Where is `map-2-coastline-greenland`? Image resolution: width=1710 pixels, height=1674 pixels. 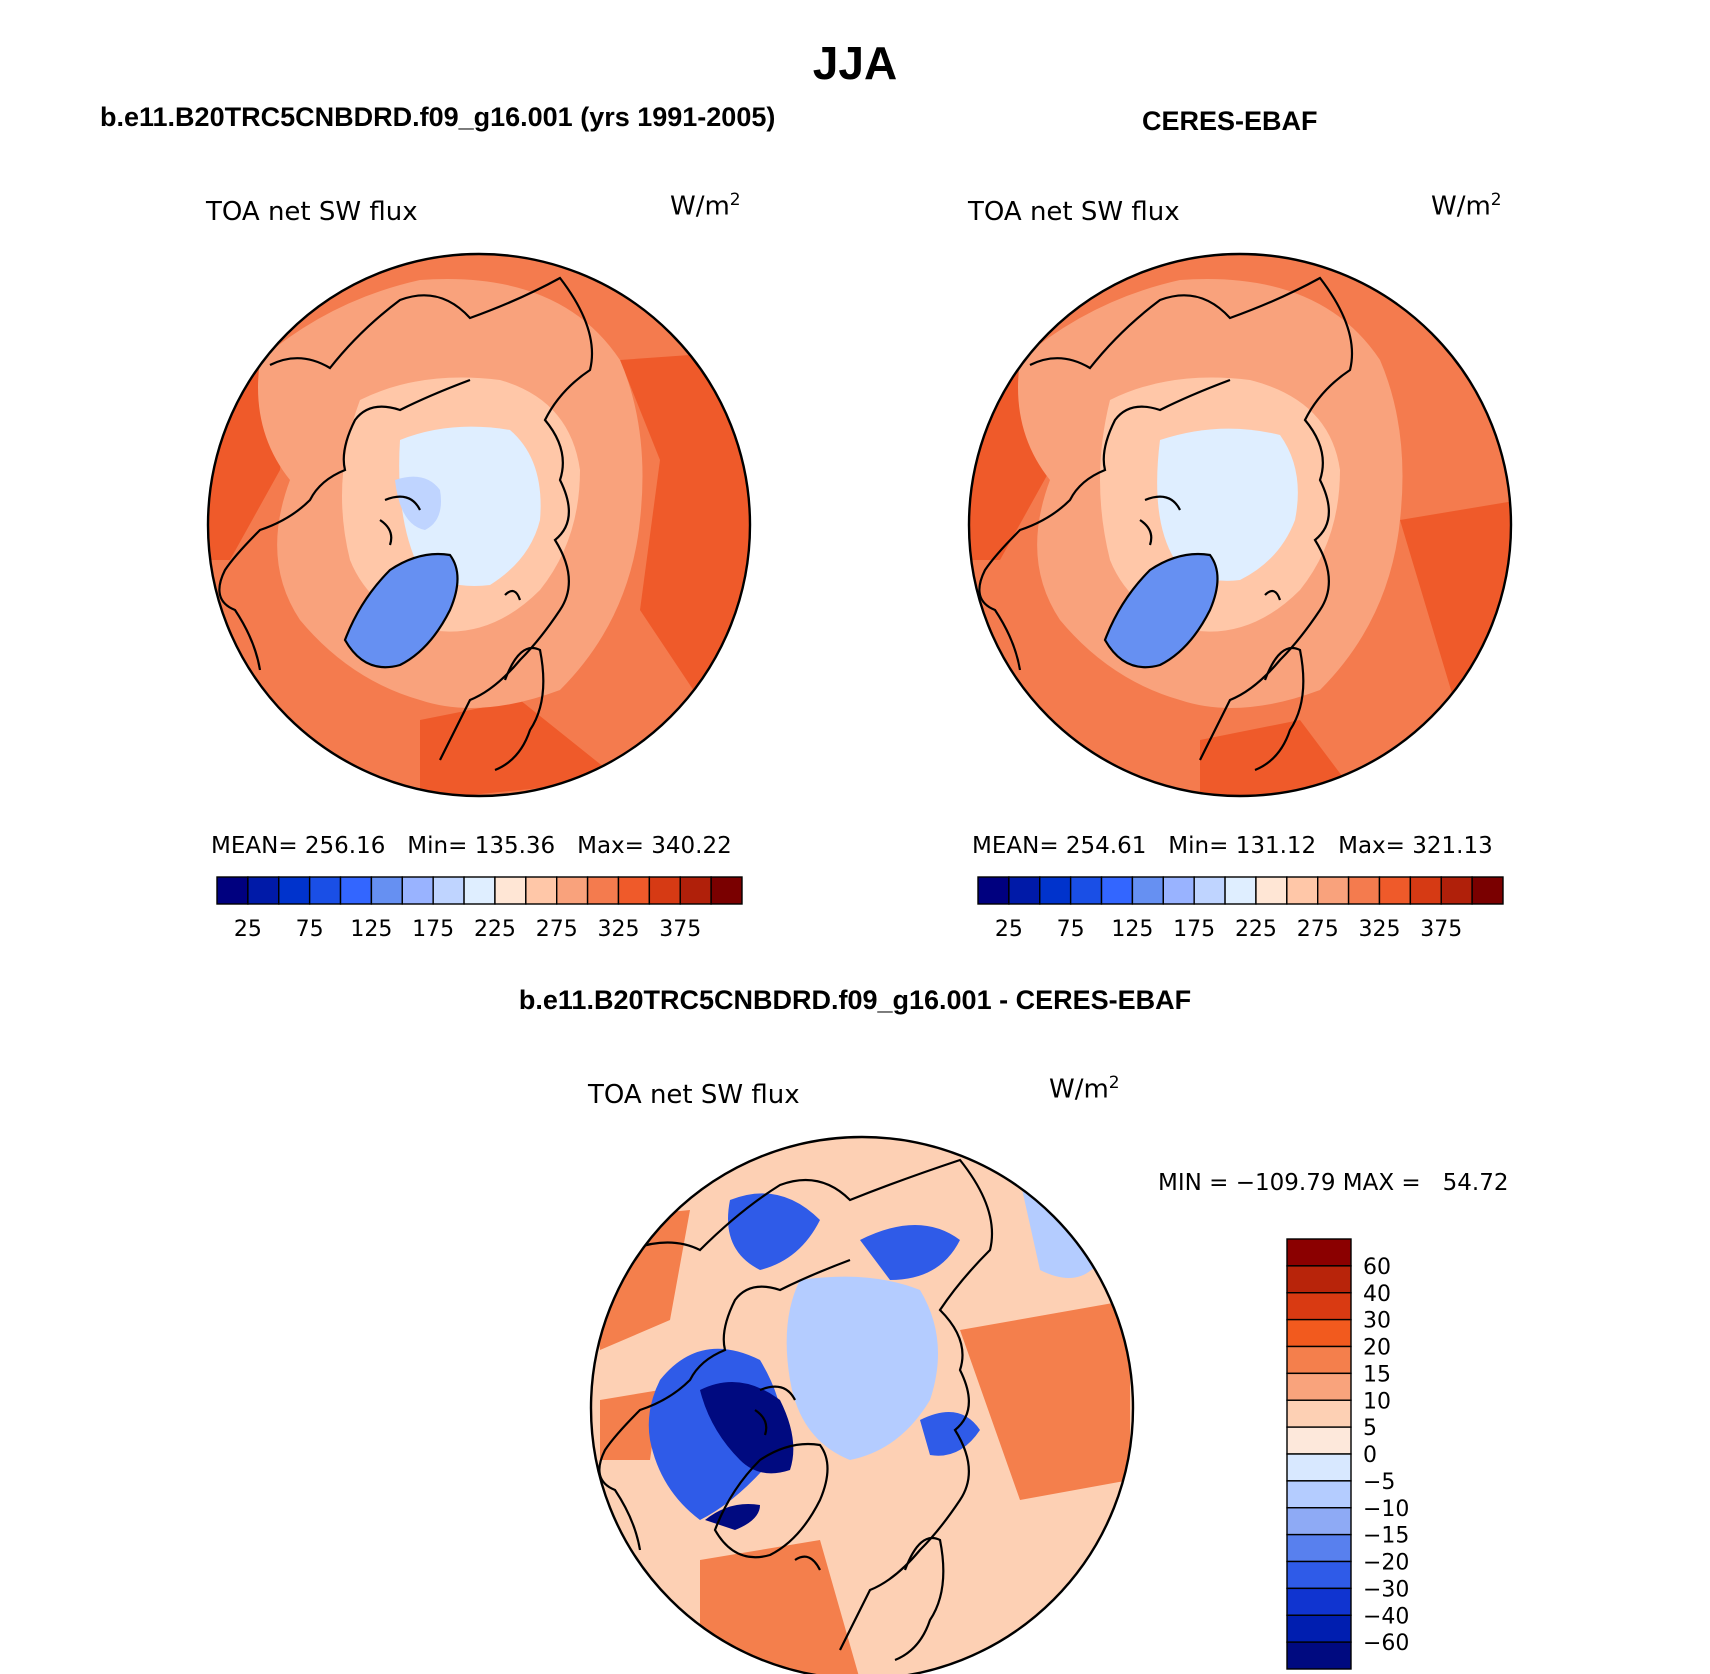
map-2-coastline-greenland is located at coordinates (1161, 610).